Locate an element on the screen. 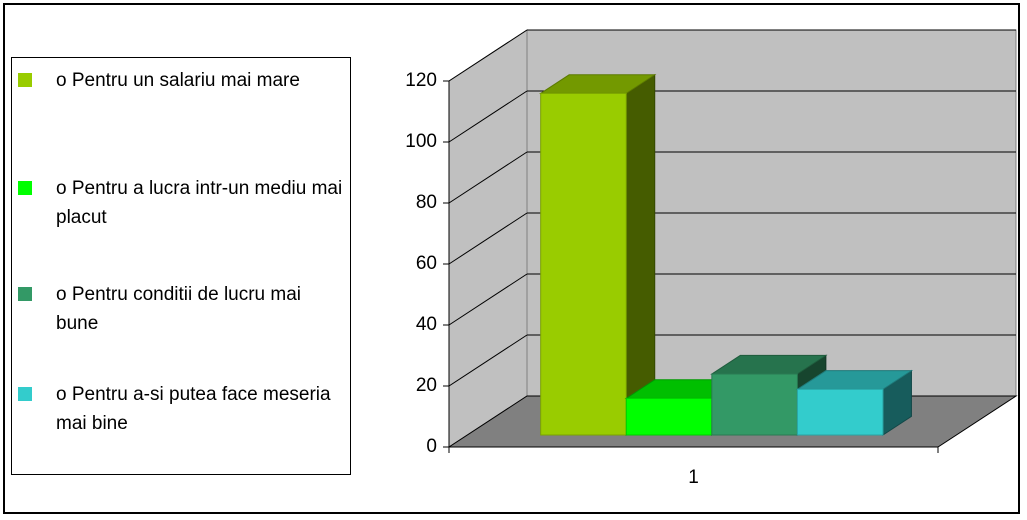 The width and height of the screenshot is (1027, 520). y-tick-label: 20 is located at coordinates (426, 385).